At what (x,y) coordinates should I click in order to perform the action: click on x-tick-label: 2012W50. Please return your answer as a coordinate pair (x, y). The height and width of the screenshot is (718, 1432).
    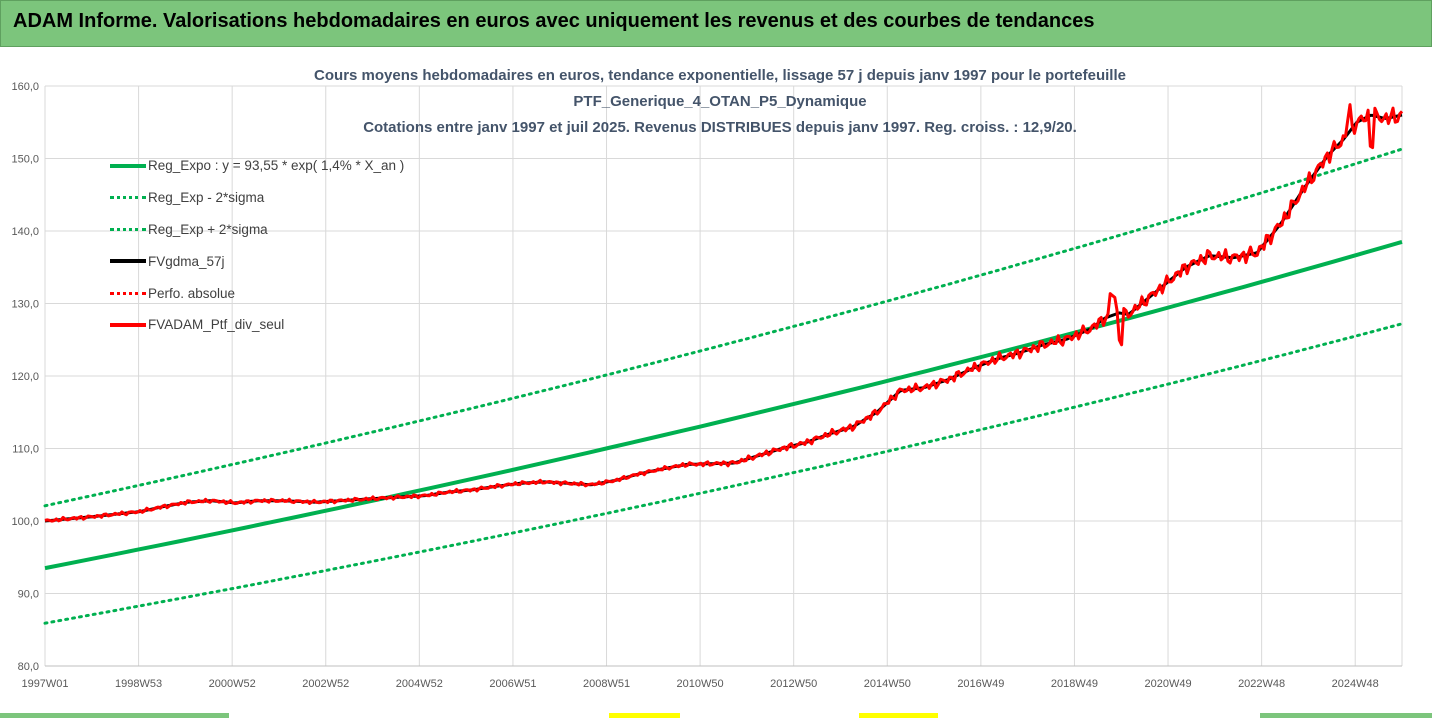
    Looking at the image, I should click on (793, 684).